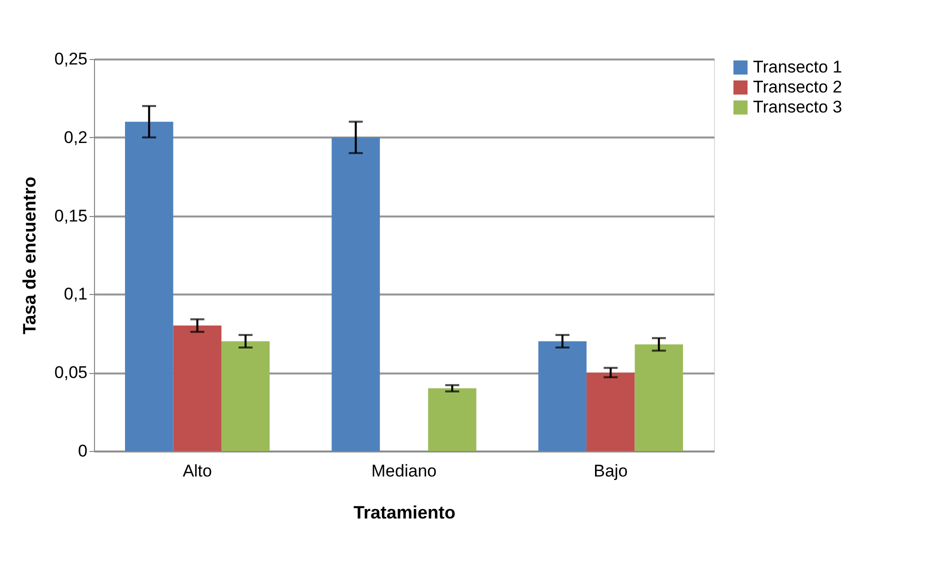 Image resolution: width=938 pixels, height=563 pixels. What do you see at coordinates (611, 471) in the screenshot?
I see `x-tick-label: Bajo` at bounding box center [611, 471].